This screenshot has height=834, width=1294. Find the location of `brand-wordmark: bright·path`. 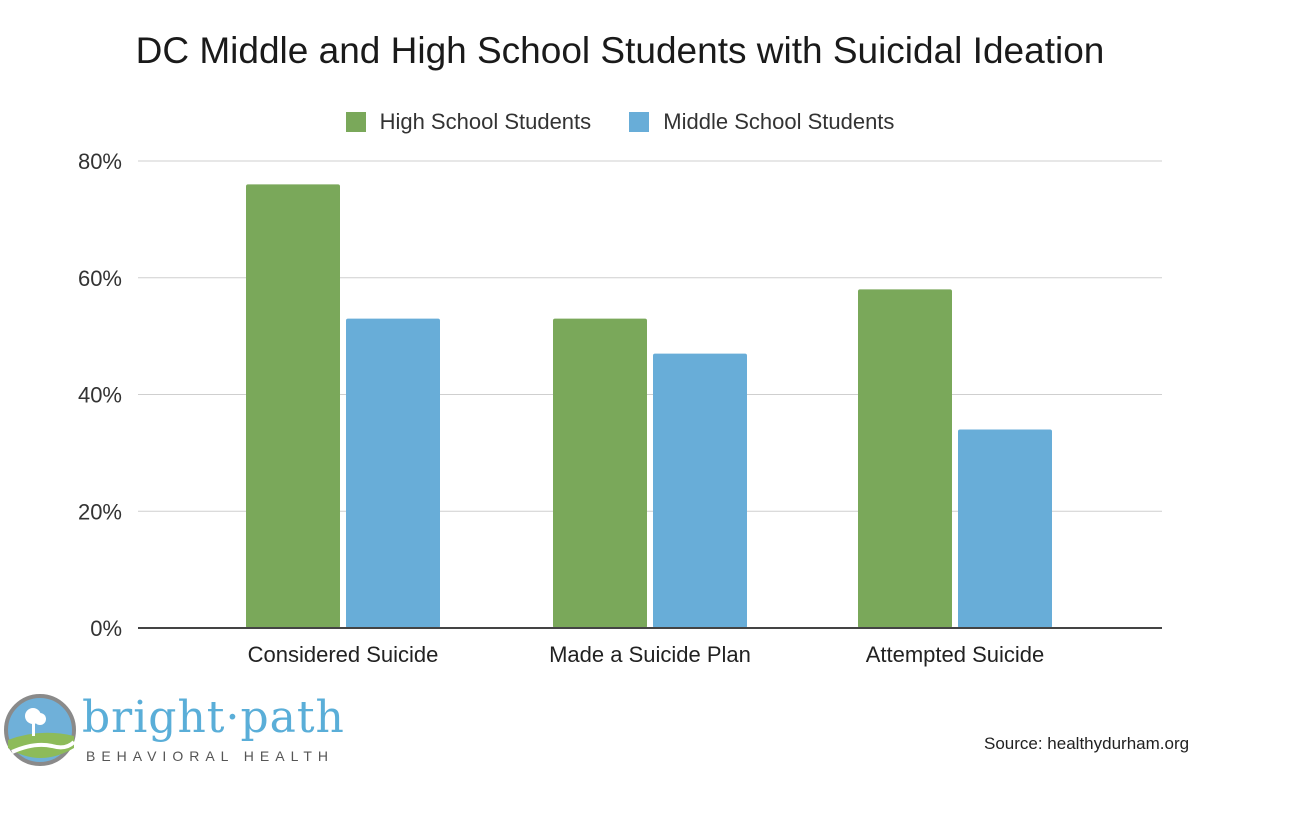

brand-wordmark: bright·path is located at coordinates (213, 717).